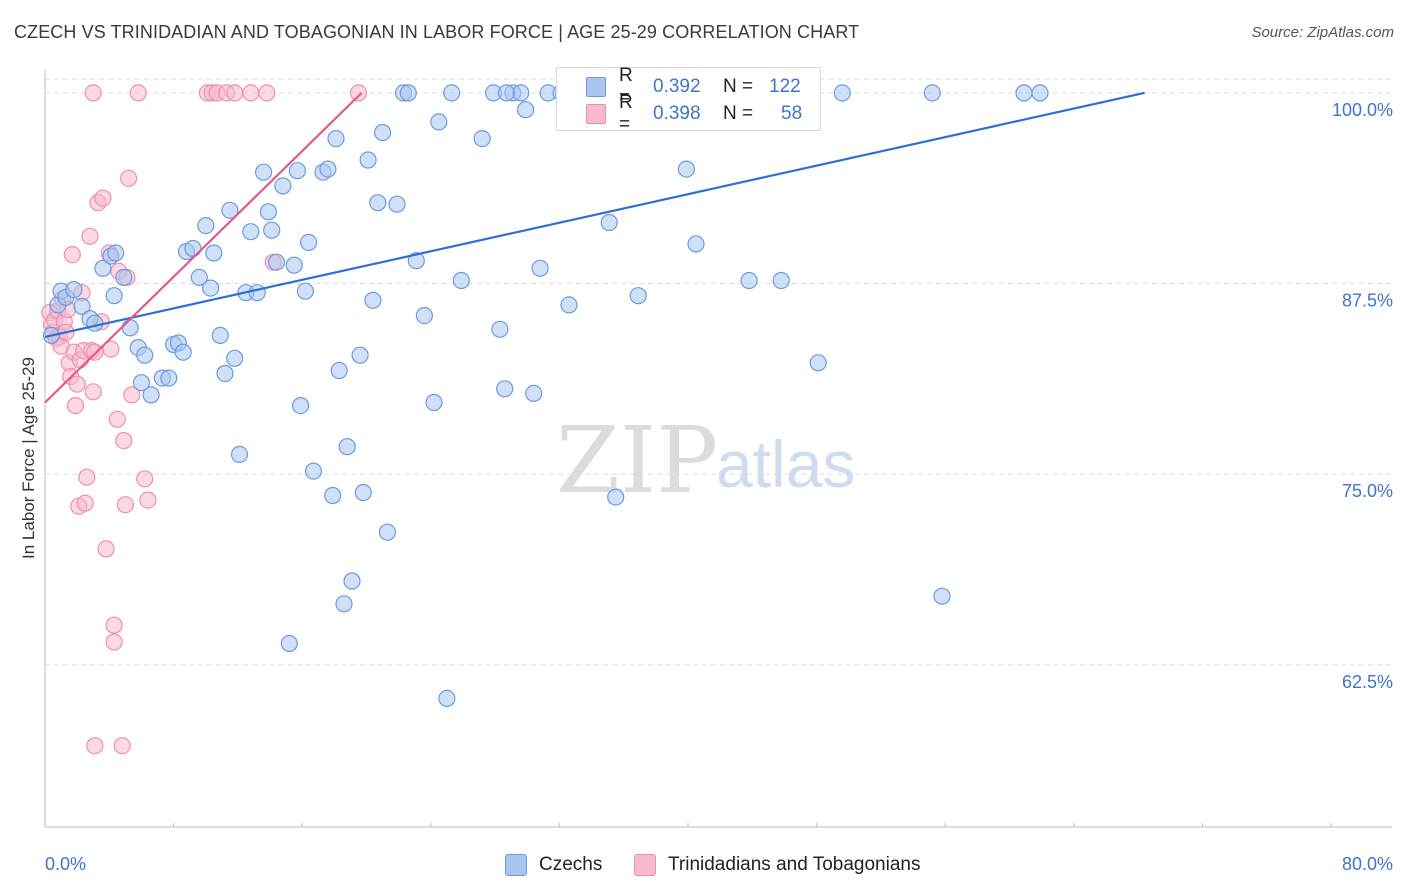 The width and height of the screenshot is (1406, 892). I want to click on watermark-atlas: atlas, so click(785, 464).